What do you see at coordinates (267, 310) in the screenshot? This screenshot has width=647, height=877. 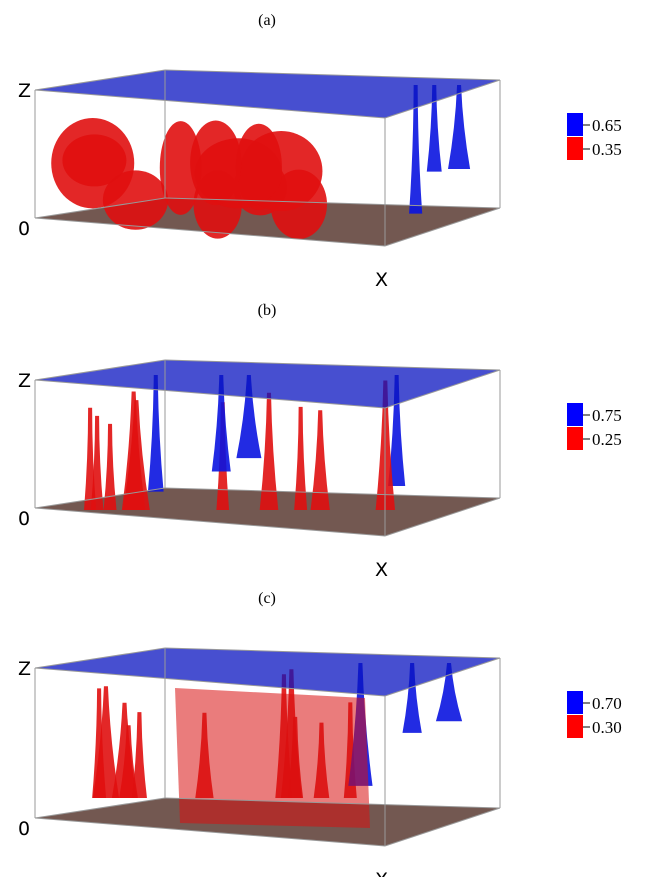 I see `panel-label: (b)` at bounding box center [267, 310].